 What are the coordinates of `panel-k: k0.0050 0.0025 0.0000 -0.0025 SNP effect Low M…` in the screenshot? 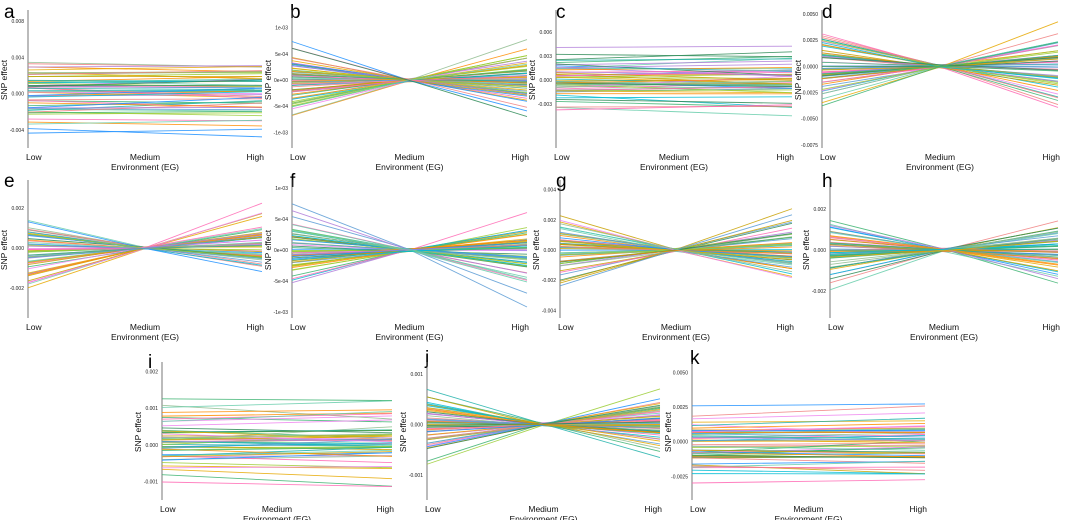 It's located at (795, 434).